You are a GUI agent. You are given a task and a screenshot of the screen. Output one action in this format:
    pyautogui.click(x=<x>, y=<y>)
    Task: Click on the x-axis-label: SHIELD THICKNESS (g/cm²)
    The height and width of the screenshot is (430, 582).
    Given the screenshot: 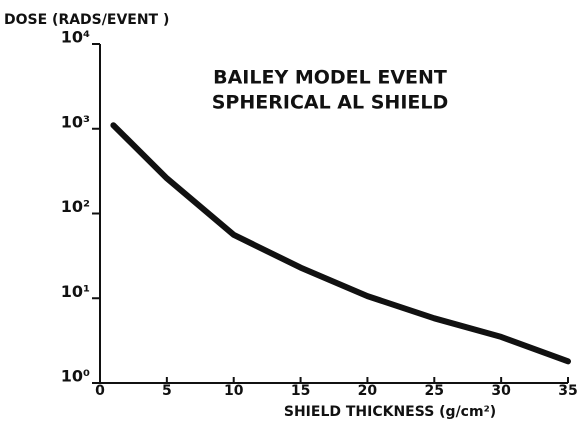 What is the action you would take?
    pyautogui.click(x=390, y=412)
    